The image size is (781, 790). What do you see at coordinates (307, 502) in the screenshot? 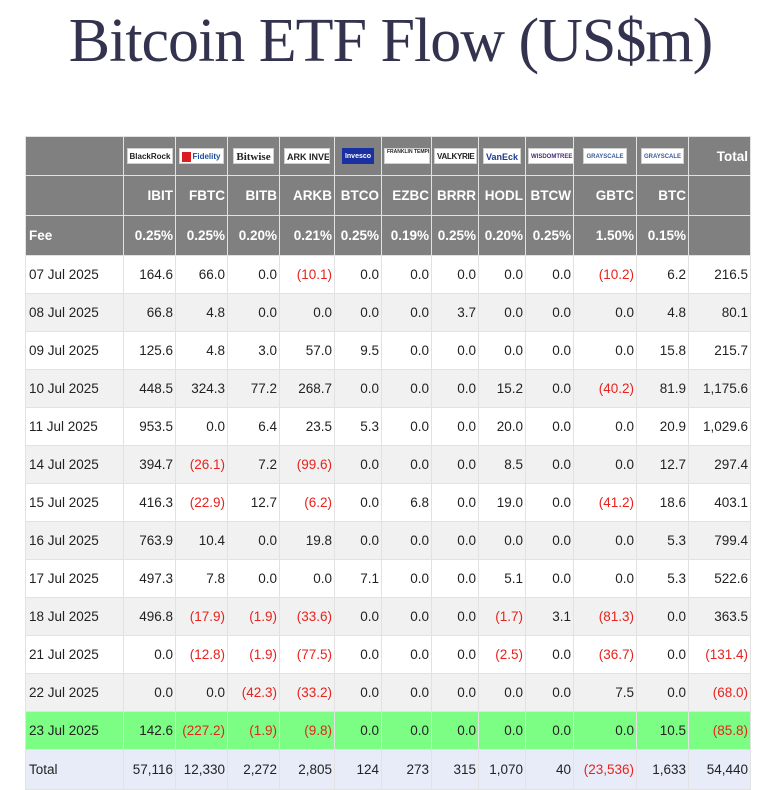
I see `flow-cell: (6.2)` at bounding box center [307, 502].